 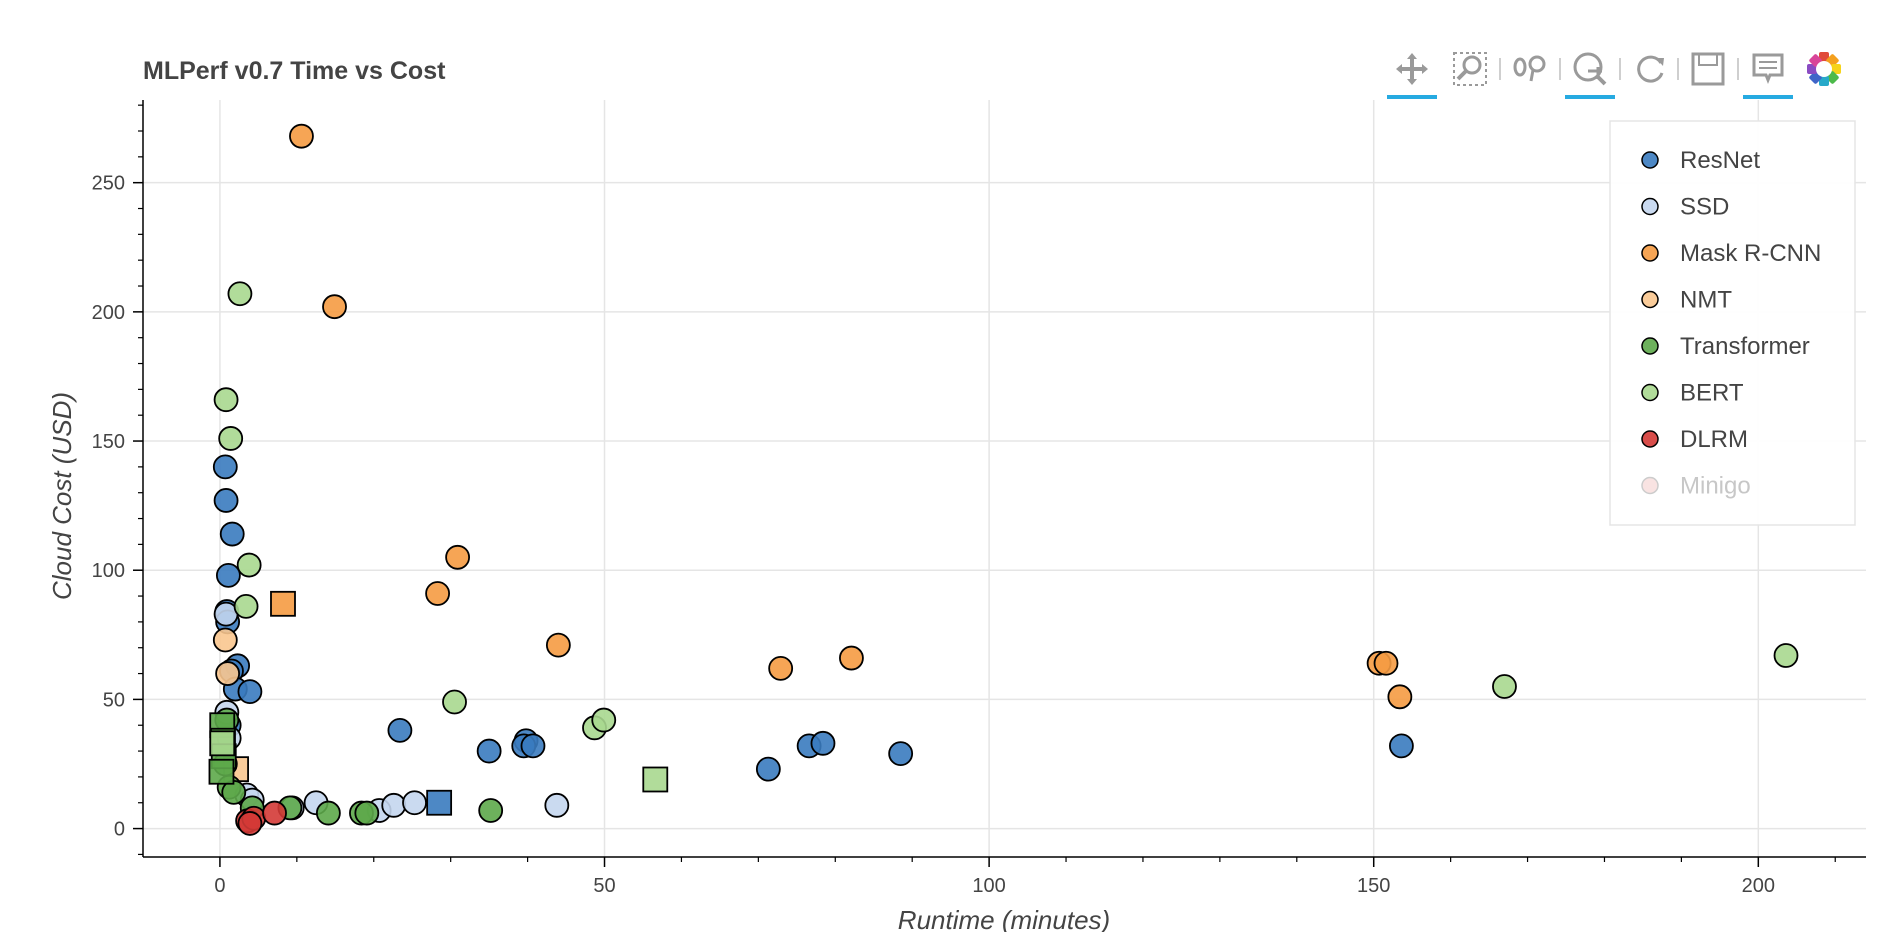 I want to click on legend-label: SSD, so click(x=1704, y=207).